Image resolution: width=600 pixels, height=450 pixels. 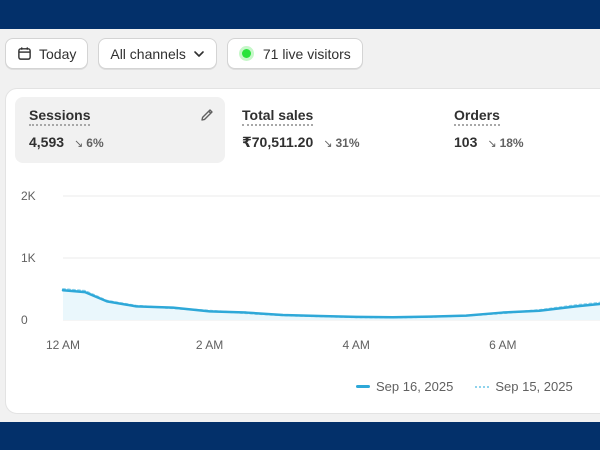 I want to click on live-visitors-label: 71 live visitors, so click(x=306, y=53).